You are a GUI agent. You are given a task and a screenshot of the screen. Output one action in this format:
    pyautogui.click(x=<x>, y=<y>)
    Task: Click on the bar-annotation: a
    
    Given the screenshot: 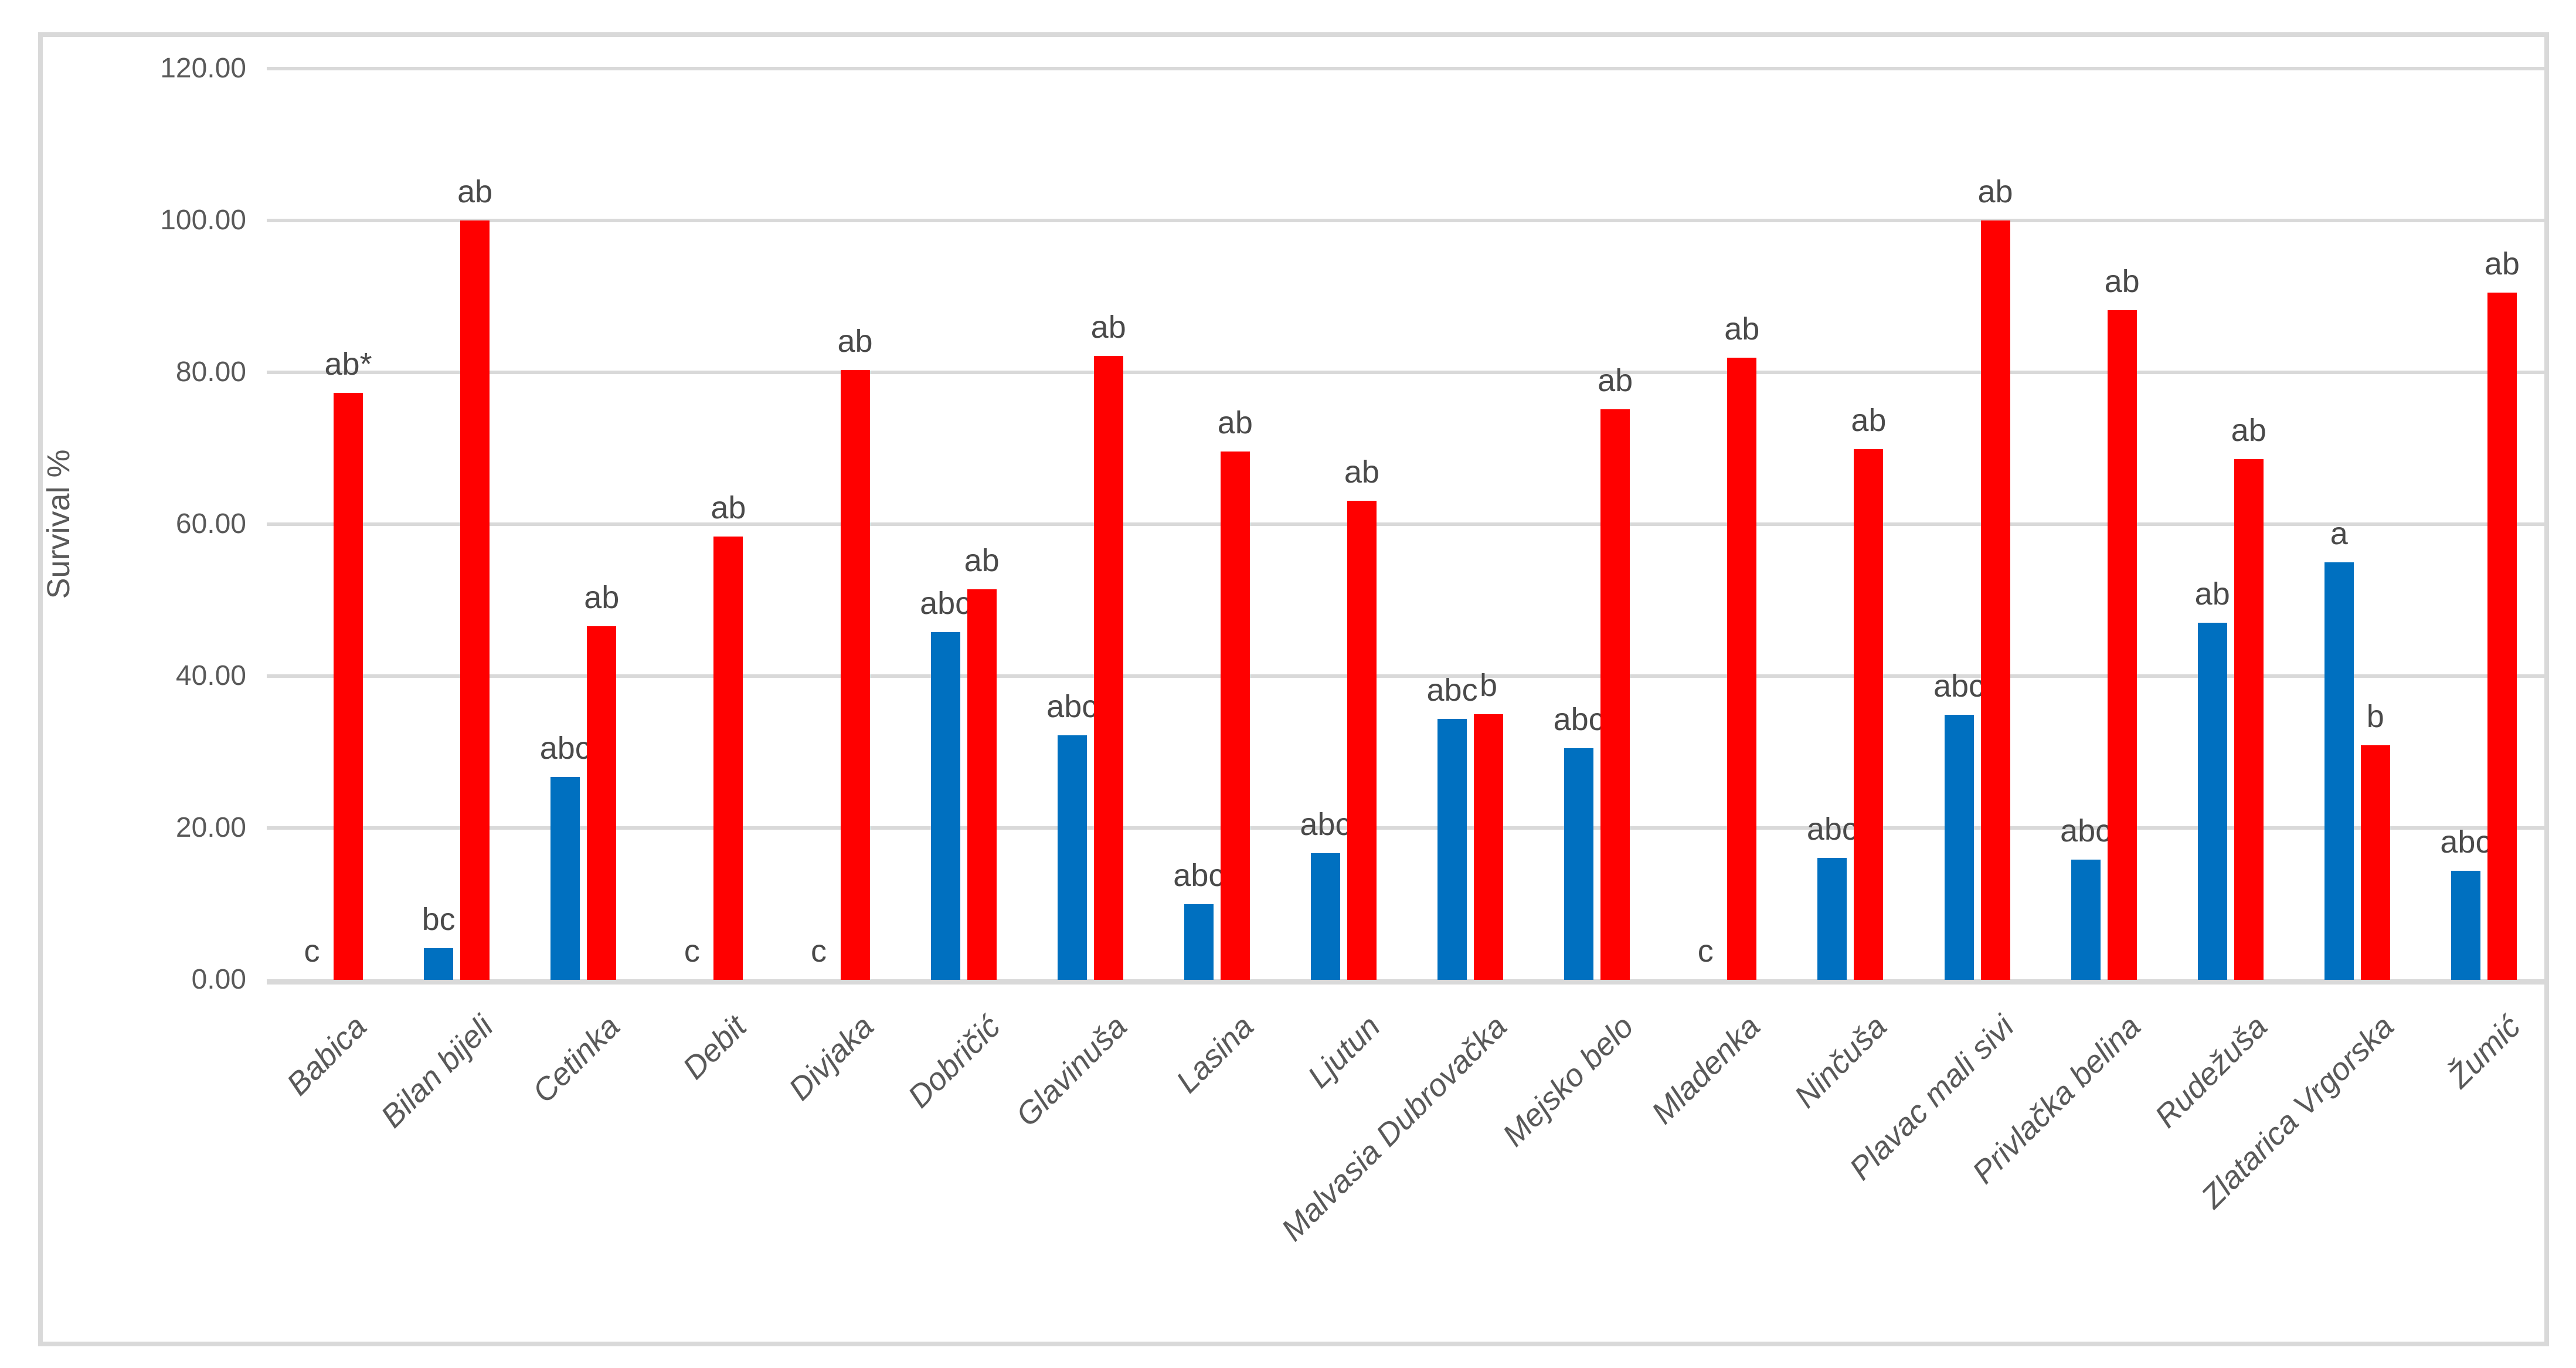 What is the action you would take?
    pyautogui.click(x=2339, y=533)
    